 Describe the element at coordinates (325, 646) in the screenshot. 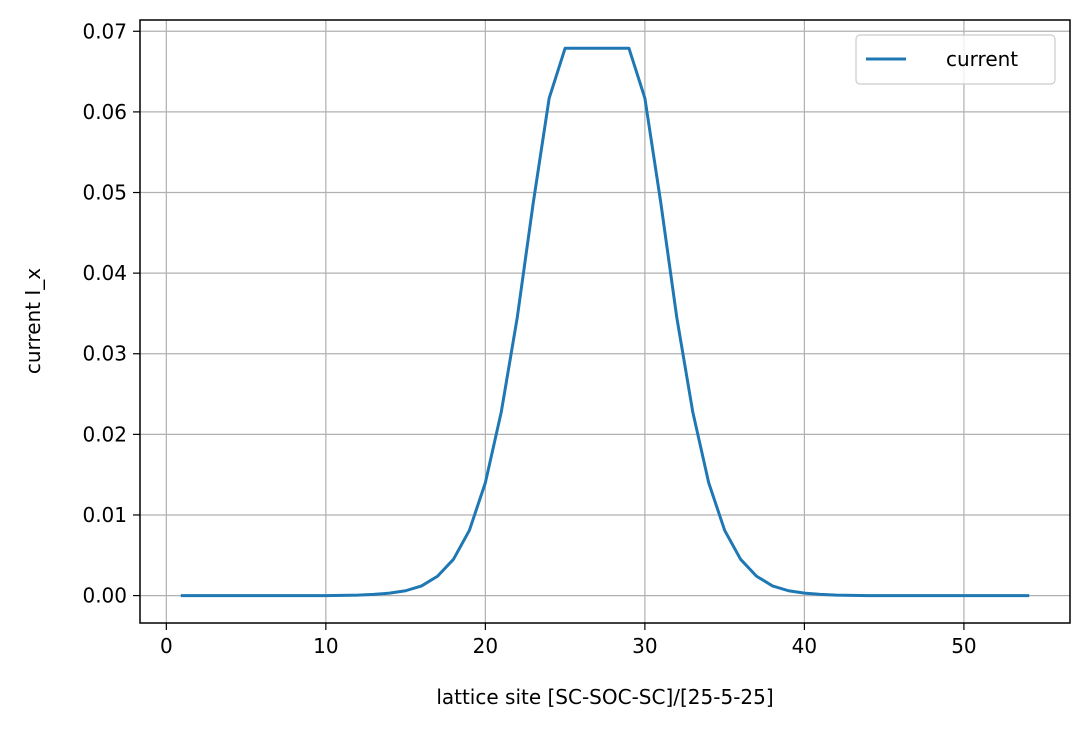

I see `x-tick-label: 10` at that location.